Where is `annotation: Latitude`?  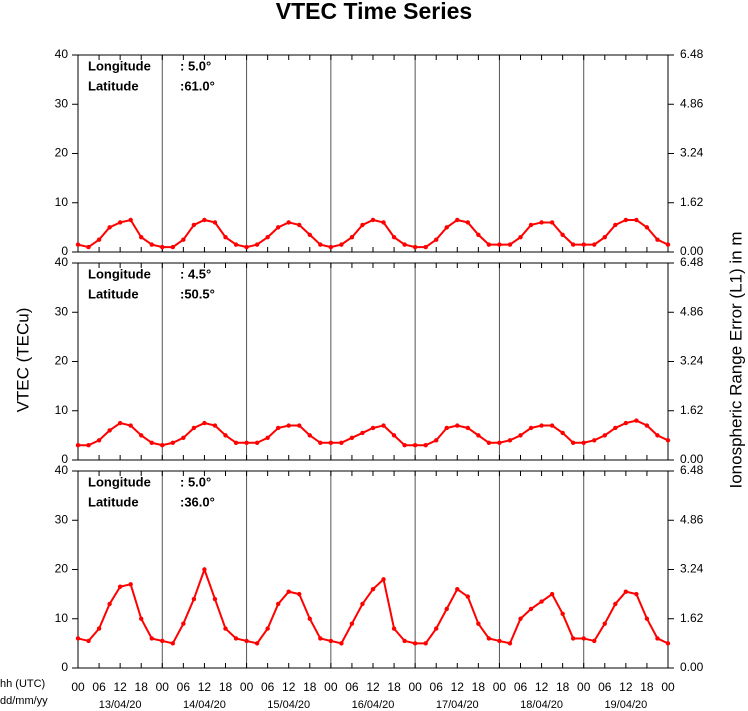
annotation: Latitude is located at coordinates (113, 85).